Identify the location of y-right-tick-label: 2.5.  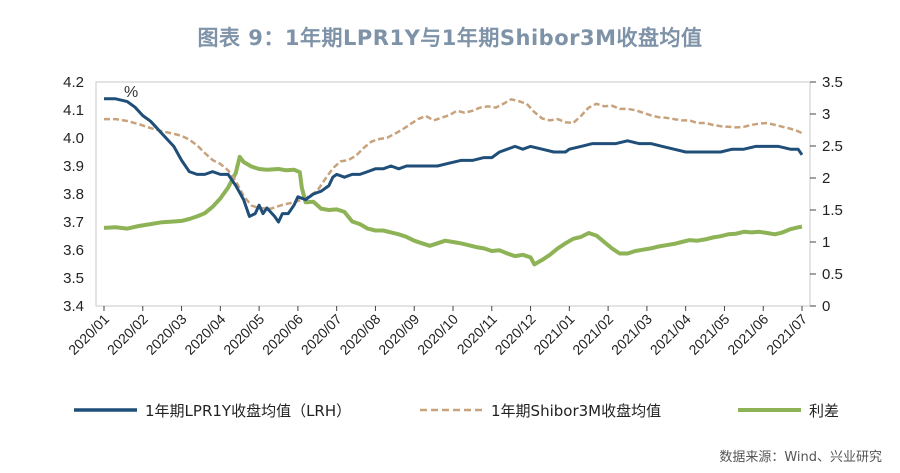
(832, 146).